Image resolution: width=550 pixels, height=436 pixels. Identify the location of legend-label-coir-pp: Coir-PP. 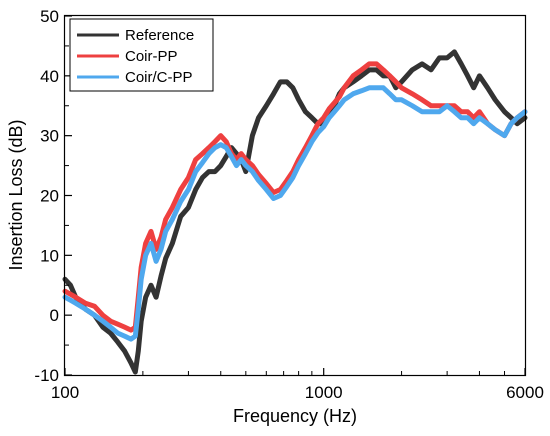
(151, 56).